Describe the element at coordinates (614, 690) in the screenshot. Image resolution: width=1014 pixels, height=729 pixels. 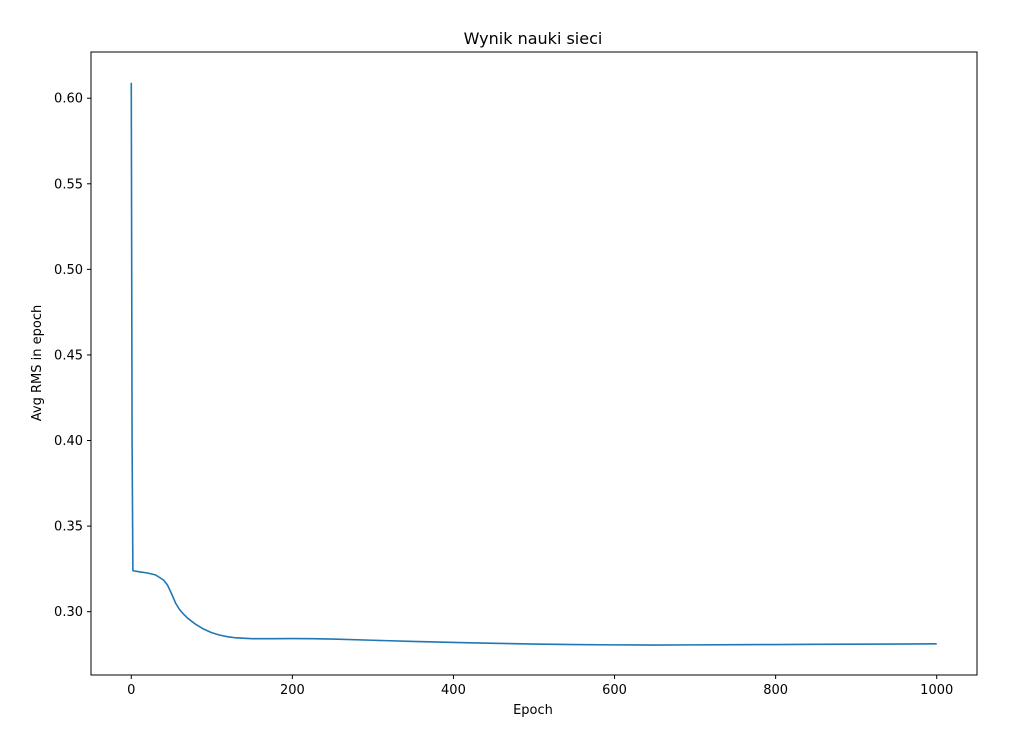
I see `x-tick-label: 600` at that location.